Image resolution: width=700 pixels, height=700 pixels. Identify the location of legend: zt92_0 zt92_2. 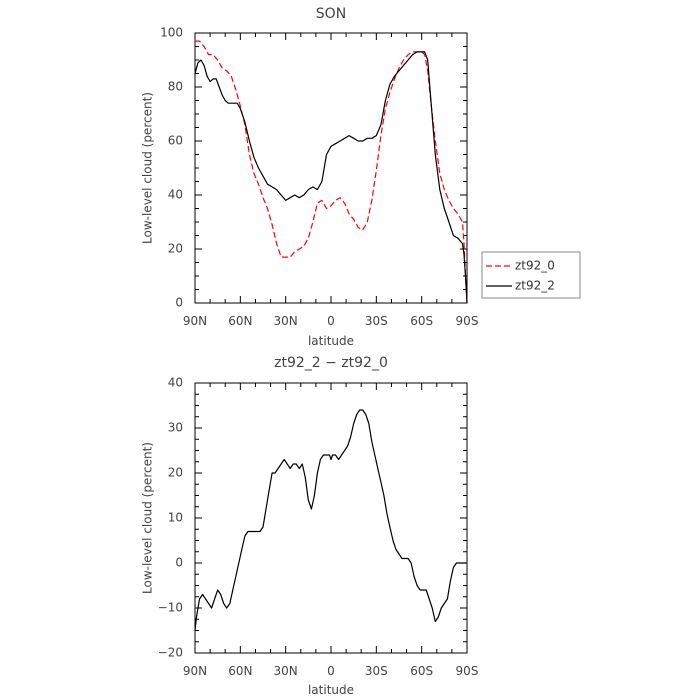
(531, 275).